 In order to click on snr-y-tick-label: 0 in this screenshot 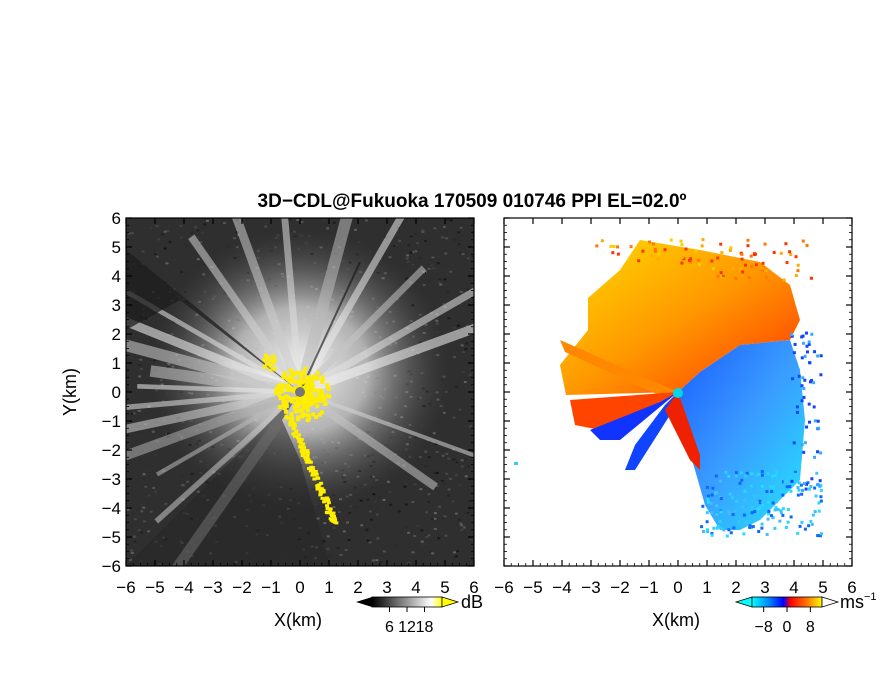, I will do `click(116, 392)`.